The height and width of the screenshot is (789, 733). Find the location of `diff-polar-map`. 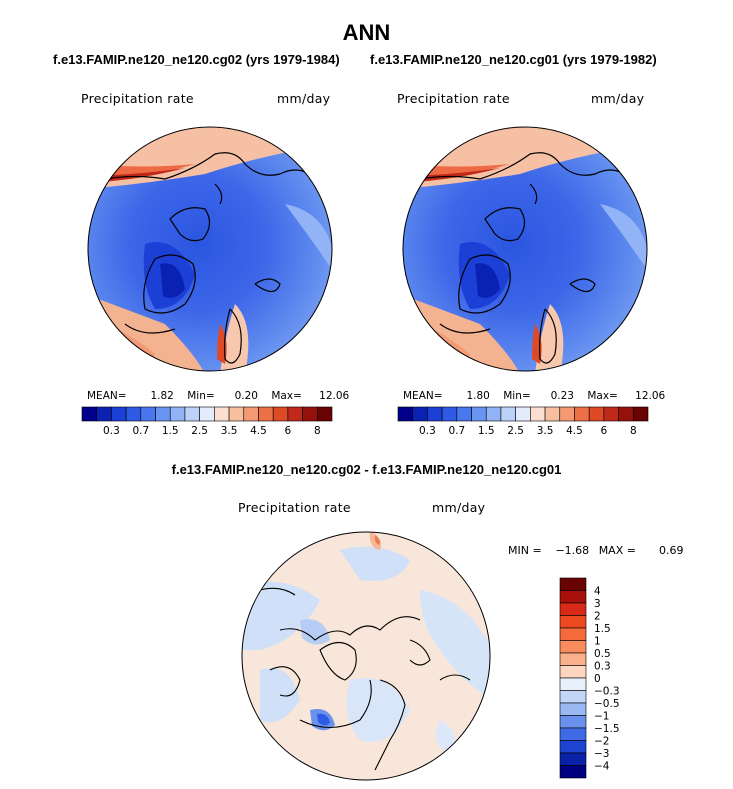

diff-polar-map is located at coordinates (366, 656).